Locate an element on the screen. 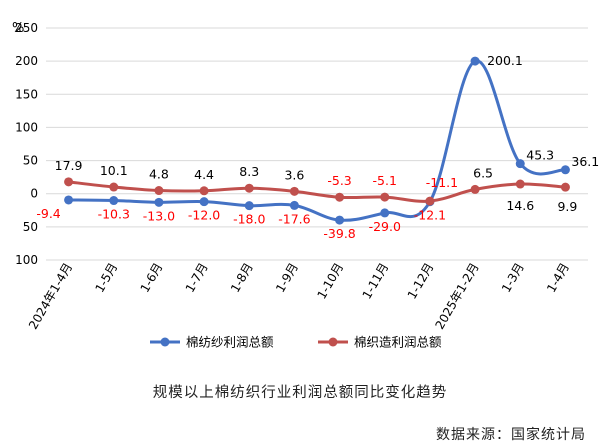 The image size is (600, 447). x-tick-label: 1-5月 is located at coordinates (106, 278).